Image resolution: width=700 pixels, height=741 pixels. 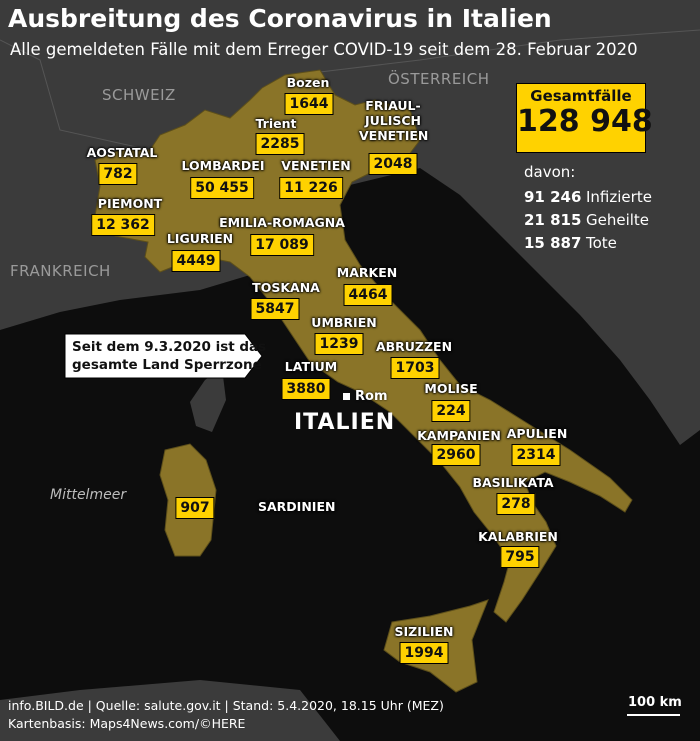 I want to click on region-cases: 17 089, so click(x=282, y=245).